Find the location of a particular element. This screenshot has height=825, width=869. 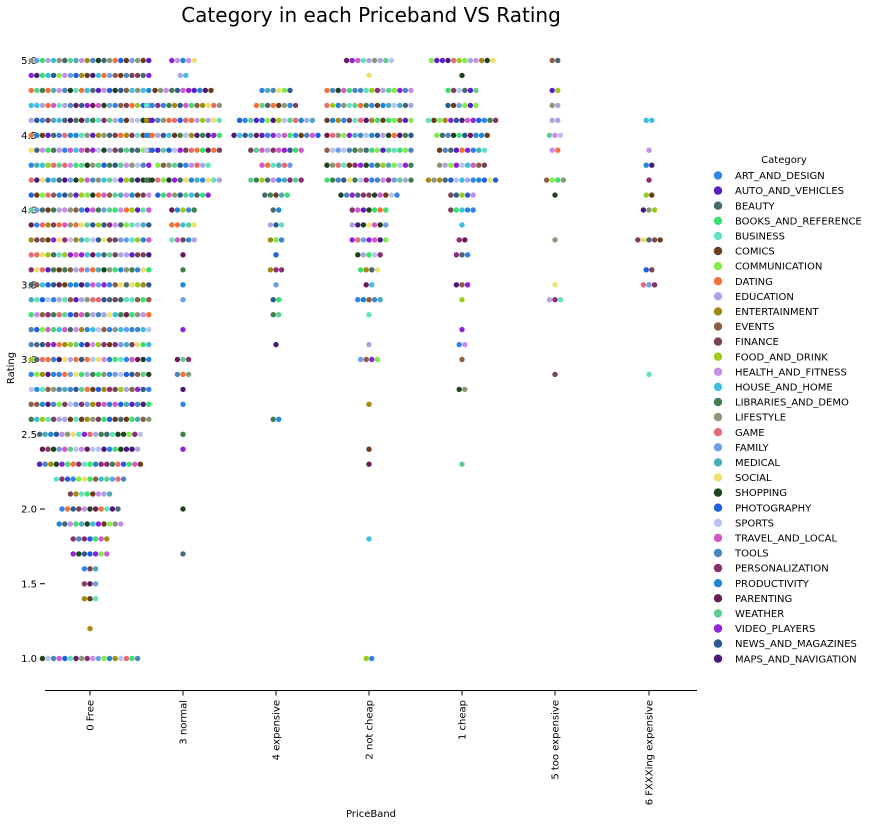

y-tick-label: 1.5 is located at coordinates (29, 584).